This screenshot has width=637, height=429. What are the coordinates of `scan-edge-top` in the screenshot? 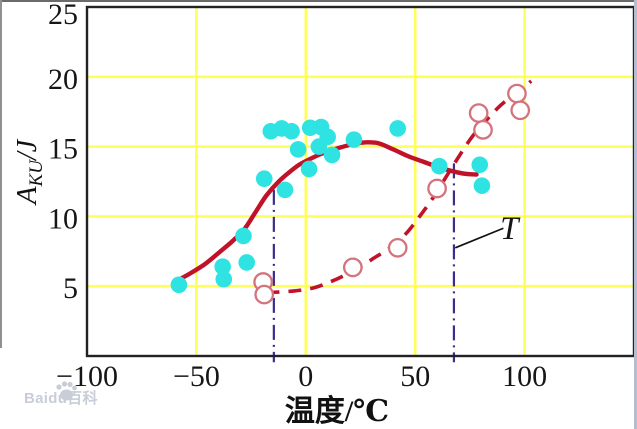 It's located at (318, 1).